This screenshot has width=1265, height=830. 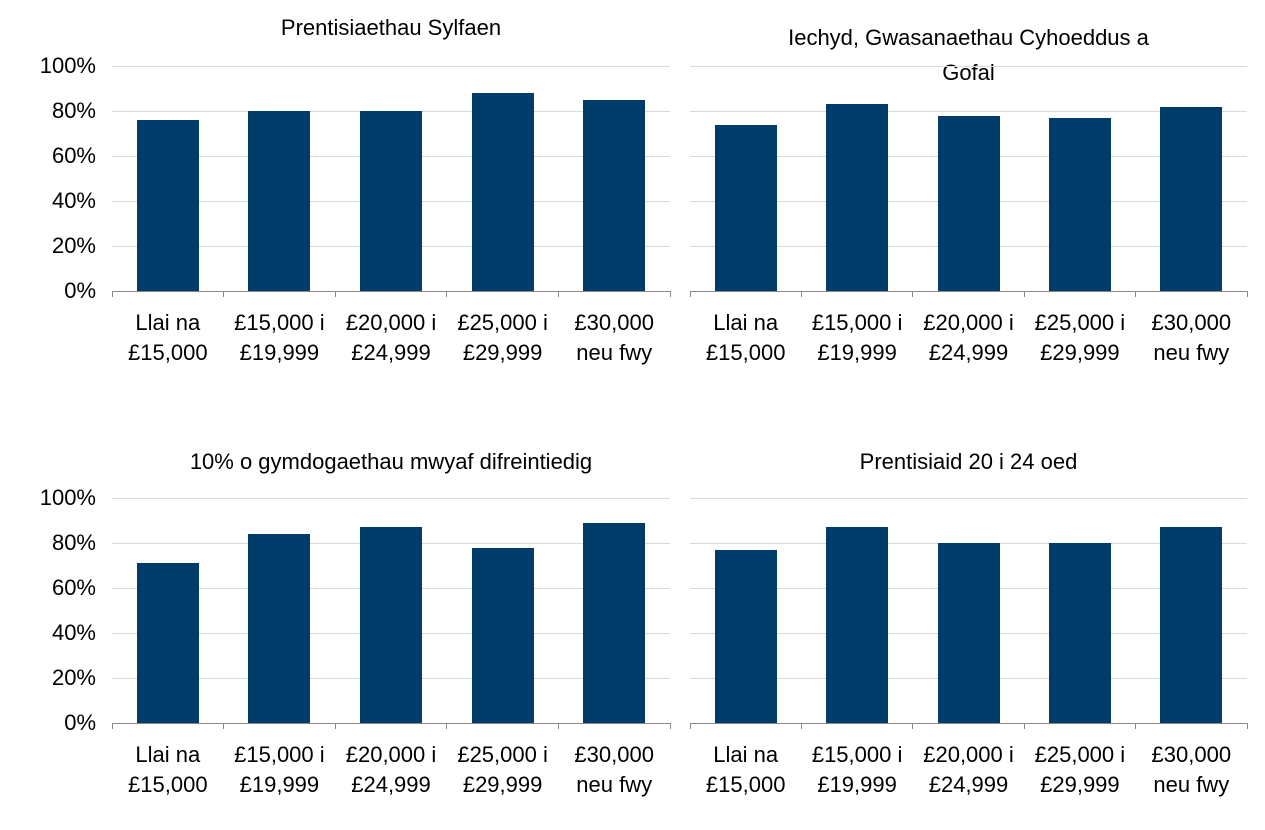 I want to click on chart-title: Prentisiaid 20 i 24 oed, so click(x=968, y=461).